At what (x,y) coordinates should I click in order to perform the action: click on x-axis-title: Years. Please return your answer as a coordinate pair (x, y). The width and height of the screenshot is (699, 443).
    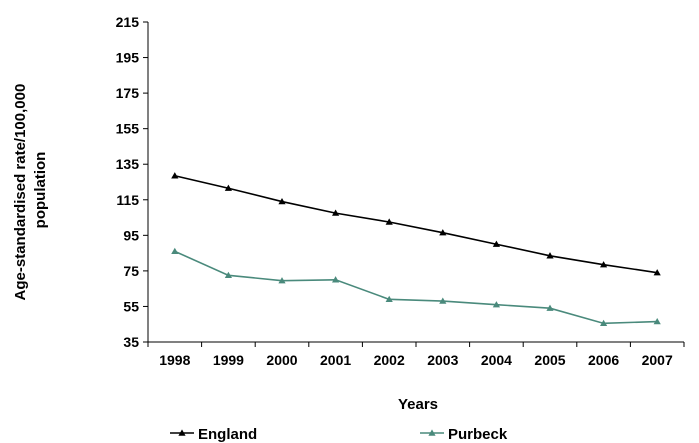
    Looking at the image, I should click on (418, 404).